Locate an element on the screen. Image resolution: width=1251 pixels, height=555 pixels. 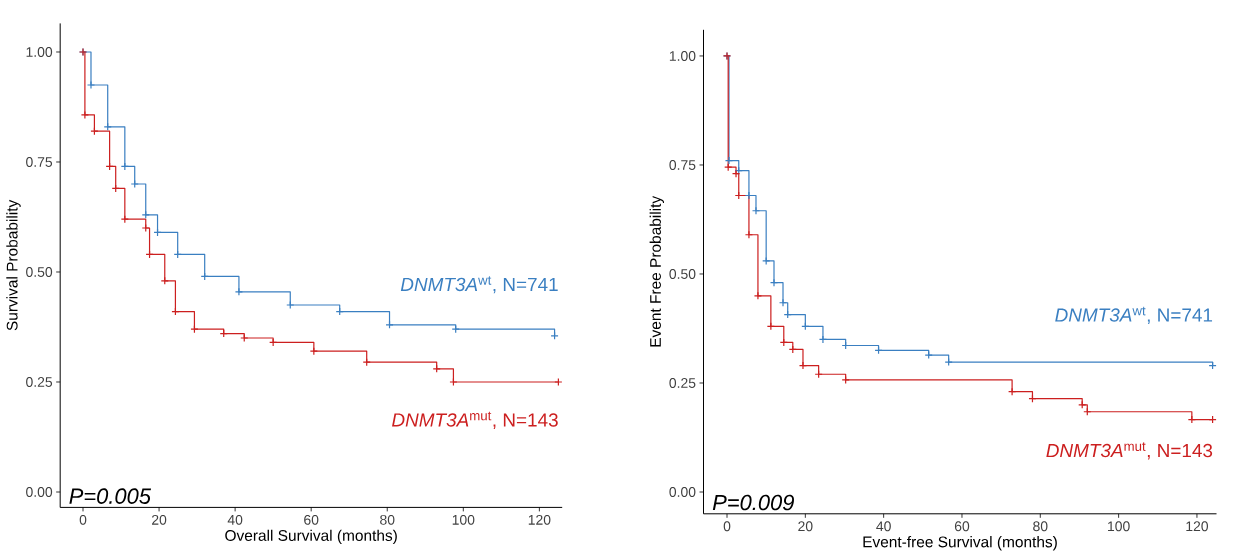
x-axis-title: Overall Survival (months) is located at coordinates (311, 537).